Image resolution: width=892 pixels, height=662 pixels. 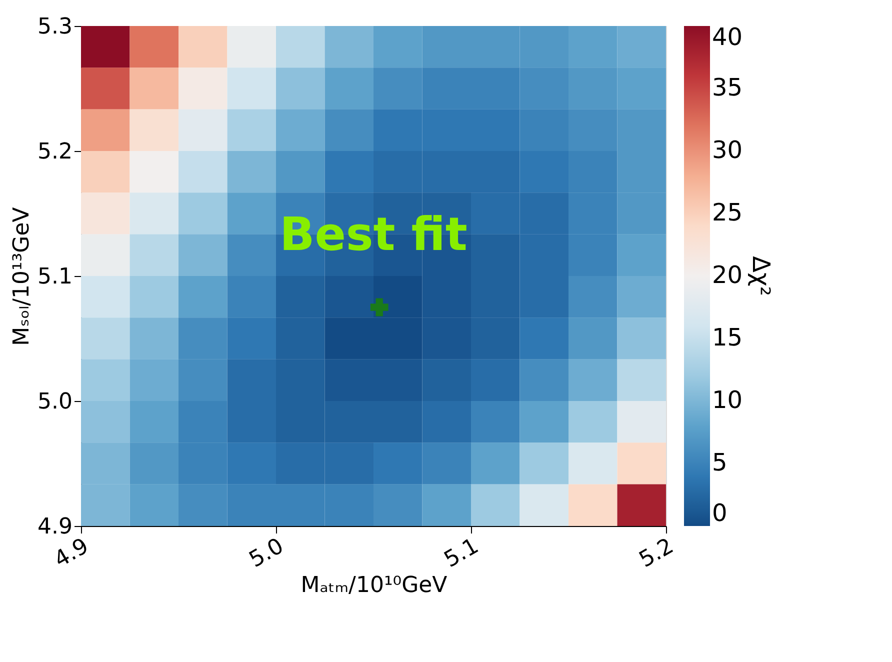 What do you see at coordinates (55, 402) in the screenshot?
I see `y-tick-label: 5.0` at bounding box center [55, 402].